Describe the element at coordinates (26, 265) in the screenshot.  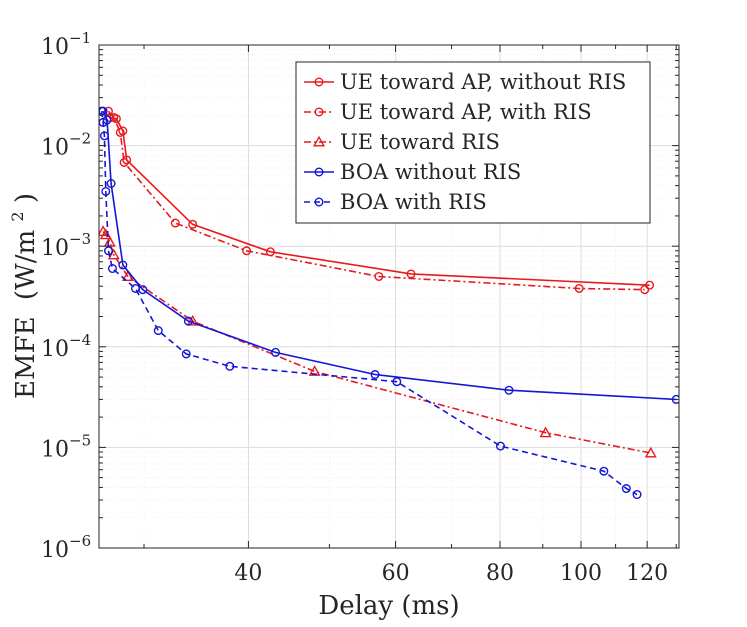
I see `y-axis-label-unit: (W/m` at that location.